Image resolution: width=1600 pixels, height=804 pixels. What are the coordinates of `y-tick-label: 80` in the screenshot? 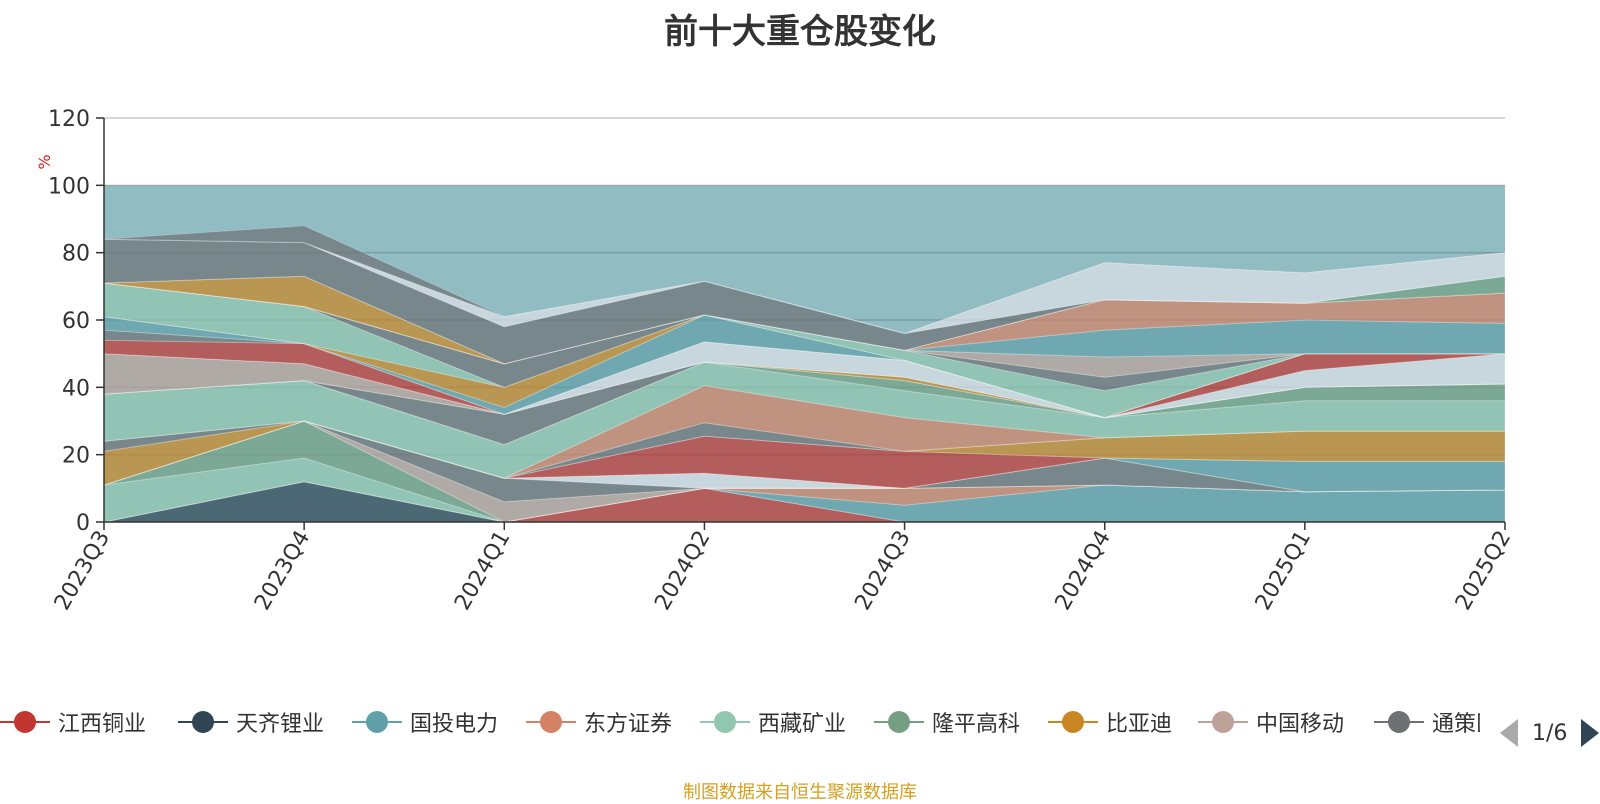 It's located at (76, 254).